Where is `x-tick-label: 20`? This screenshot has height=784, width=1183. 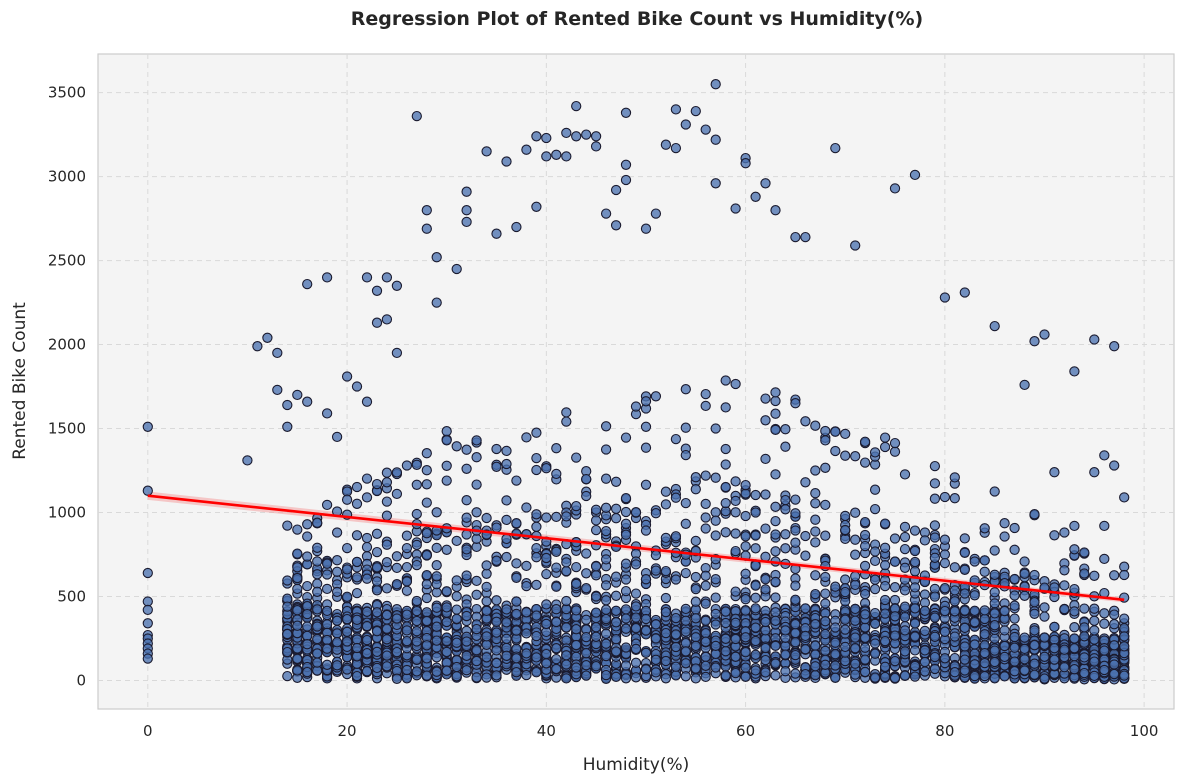
x-tick-label: 20 is located at coordinates (347, 731).